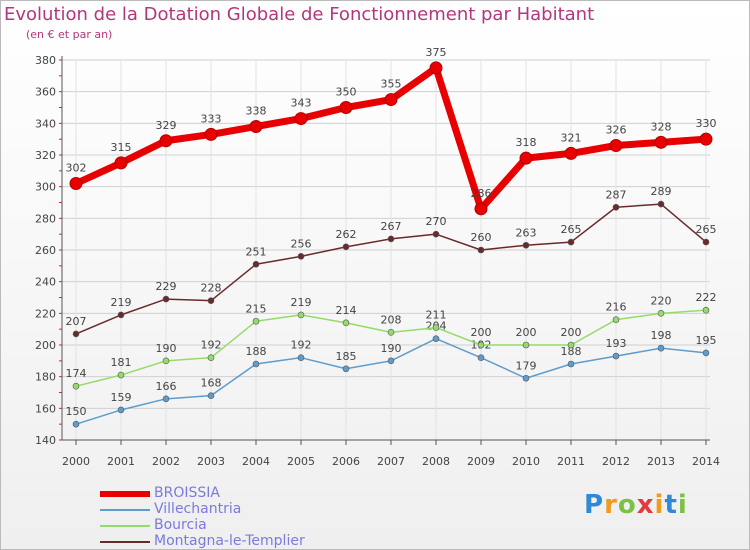 The height and width of the screenshot is (550, 750). I want to click on x-tick-label: 2000, so click(76, 461).